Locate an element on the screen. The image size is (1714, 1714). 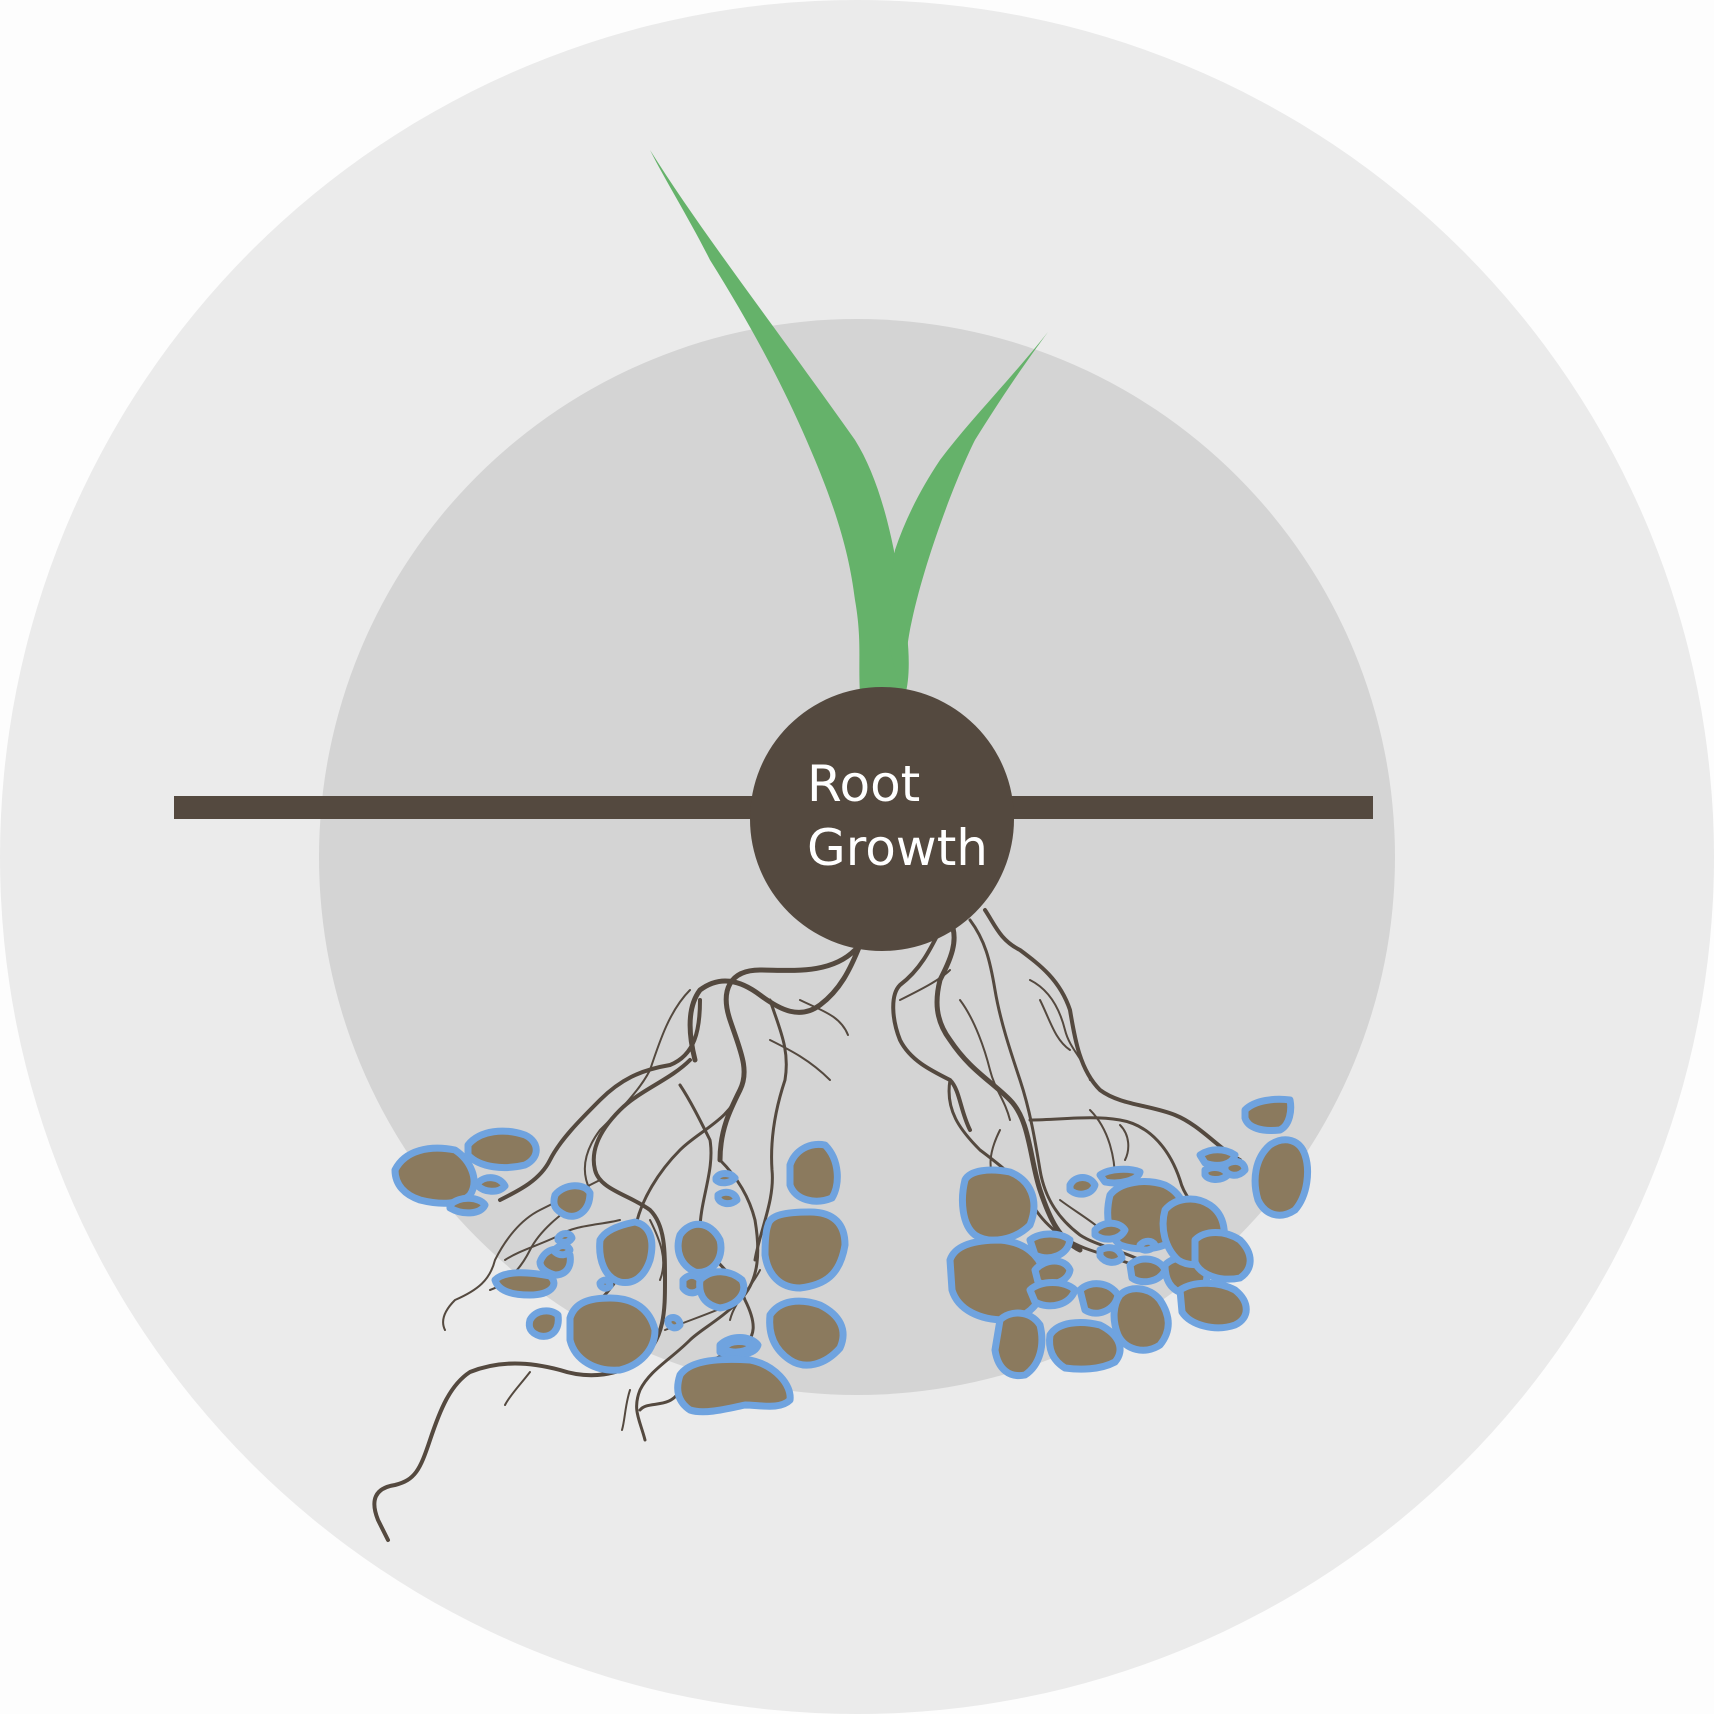
root-growth-node is located at coordinates (882, 819).